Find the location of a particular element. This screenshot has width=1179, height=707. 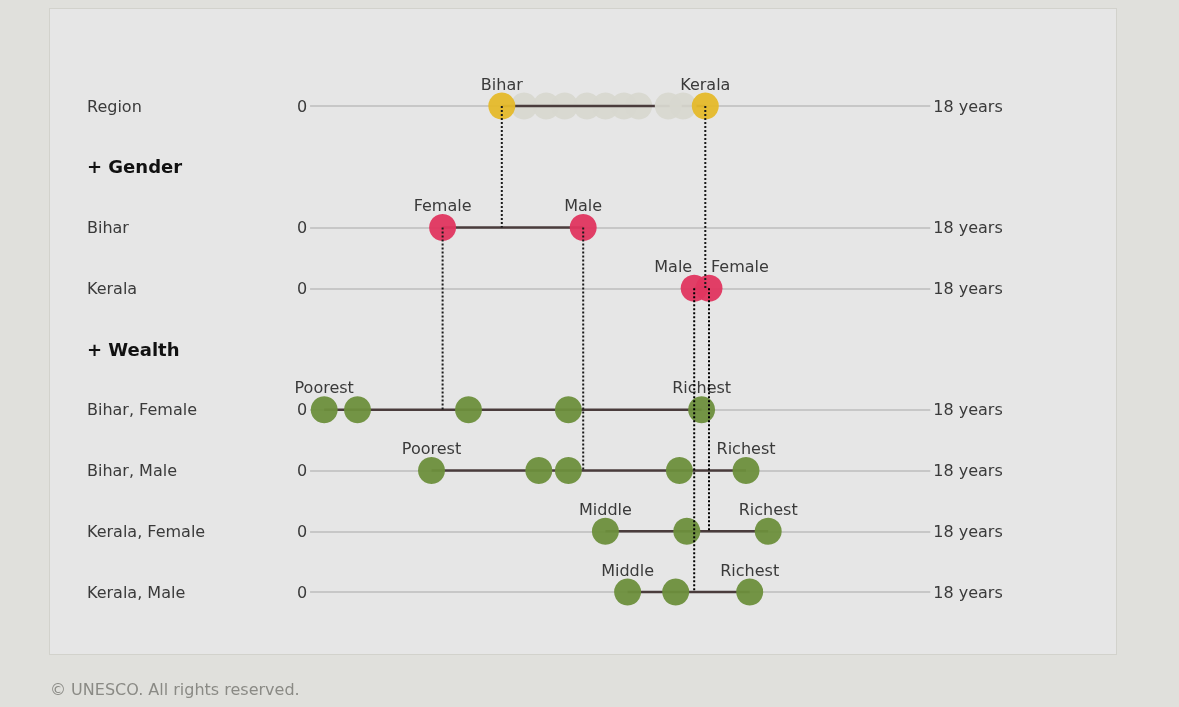

y-tick-label: Bihar, Male is located at coordinates (132, 470).